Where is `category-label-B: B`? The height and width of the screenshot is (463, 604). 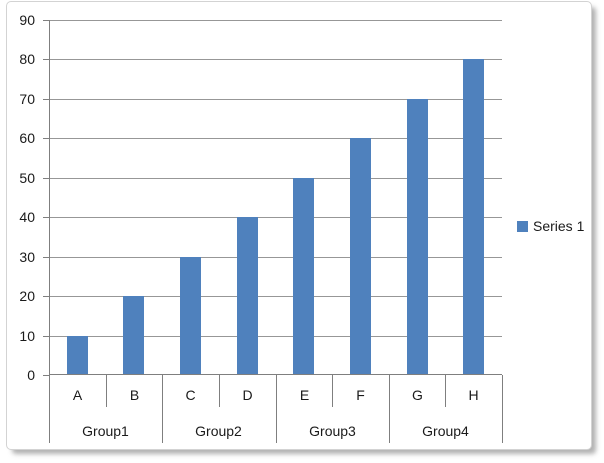 category-label-B: B is located at coordinates (134, 395).